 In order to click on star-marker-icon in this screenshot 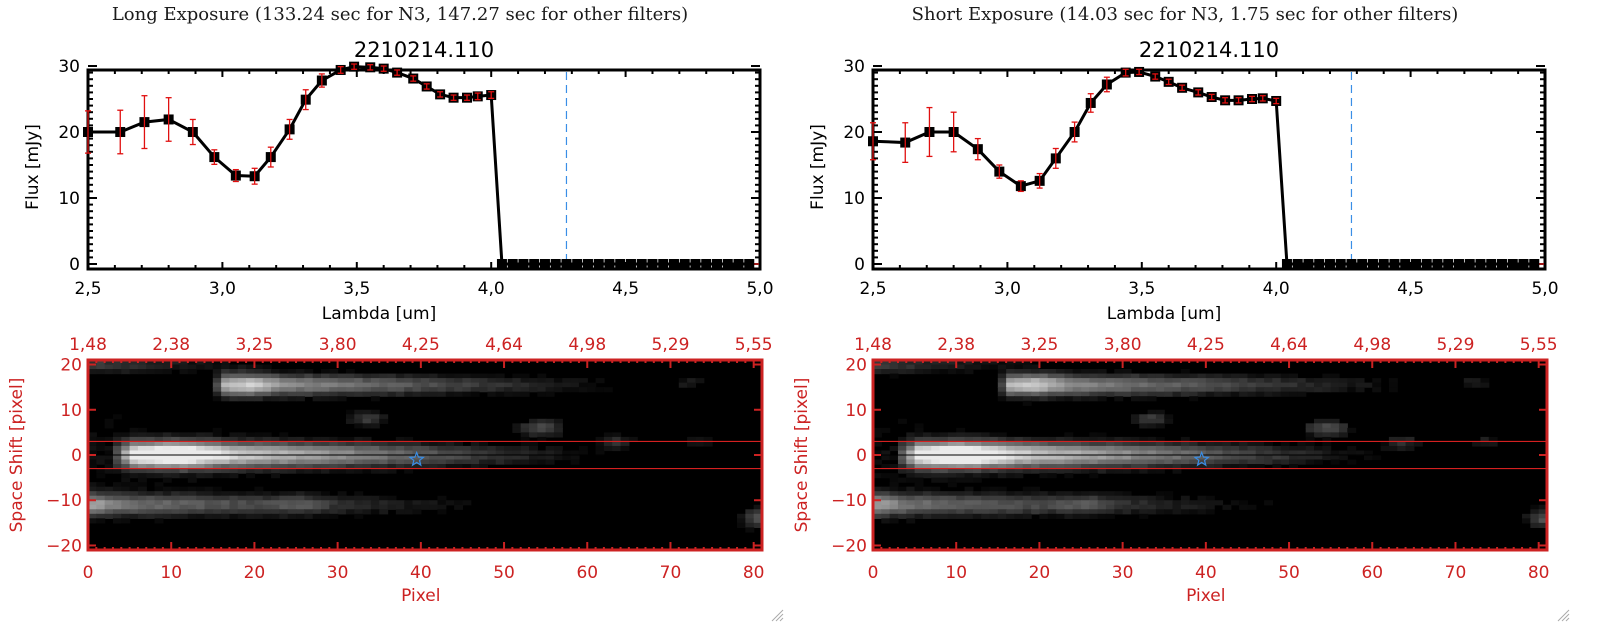, I will do `click(416, 458)`.